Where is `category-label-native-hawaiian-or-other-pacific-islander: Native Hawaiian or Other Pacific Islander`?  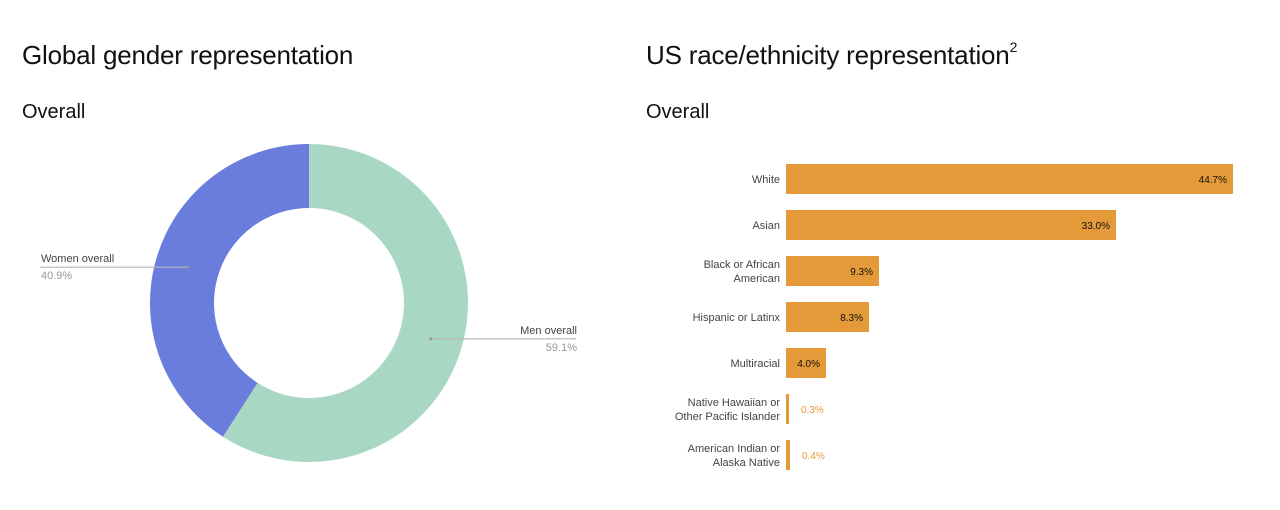
category-label-native-hawaiian-or-other-pacific-islander: Native Hawaiian or Other Pacific Islander is located at coordinates (727, 410).